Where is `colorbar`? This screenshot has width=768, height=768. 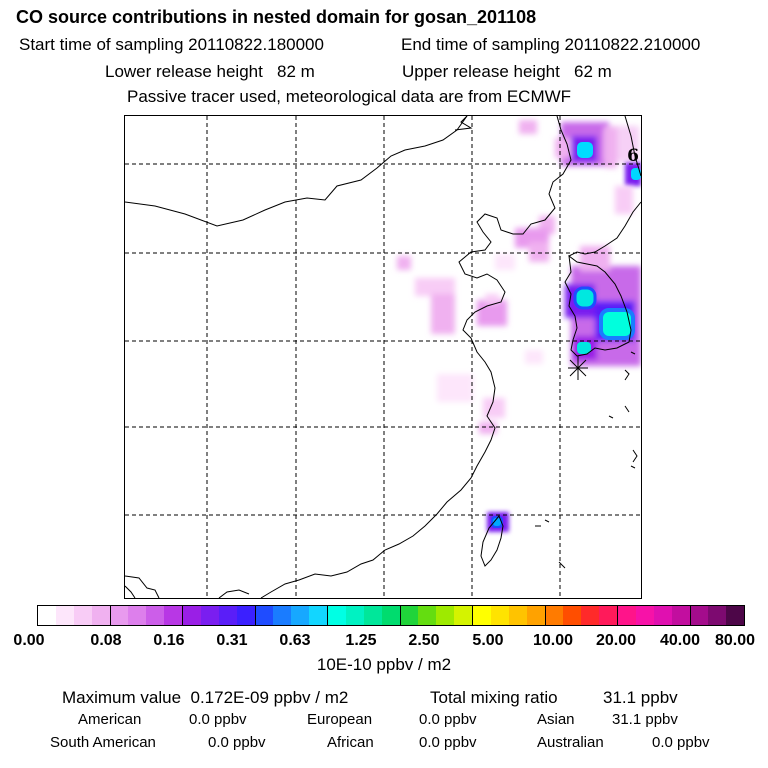 colorbar is located at coordinates (391, 615).